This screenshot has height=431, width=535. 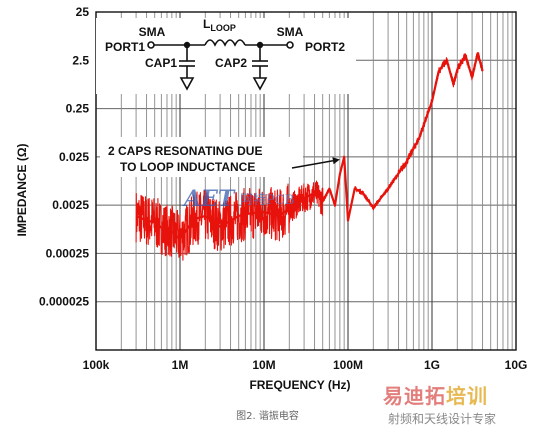 I want to click on resonance-annotation: 2 CAPS RESONATING DUE TO LOOP INDUCTANCE, so click(x=224, y=159).